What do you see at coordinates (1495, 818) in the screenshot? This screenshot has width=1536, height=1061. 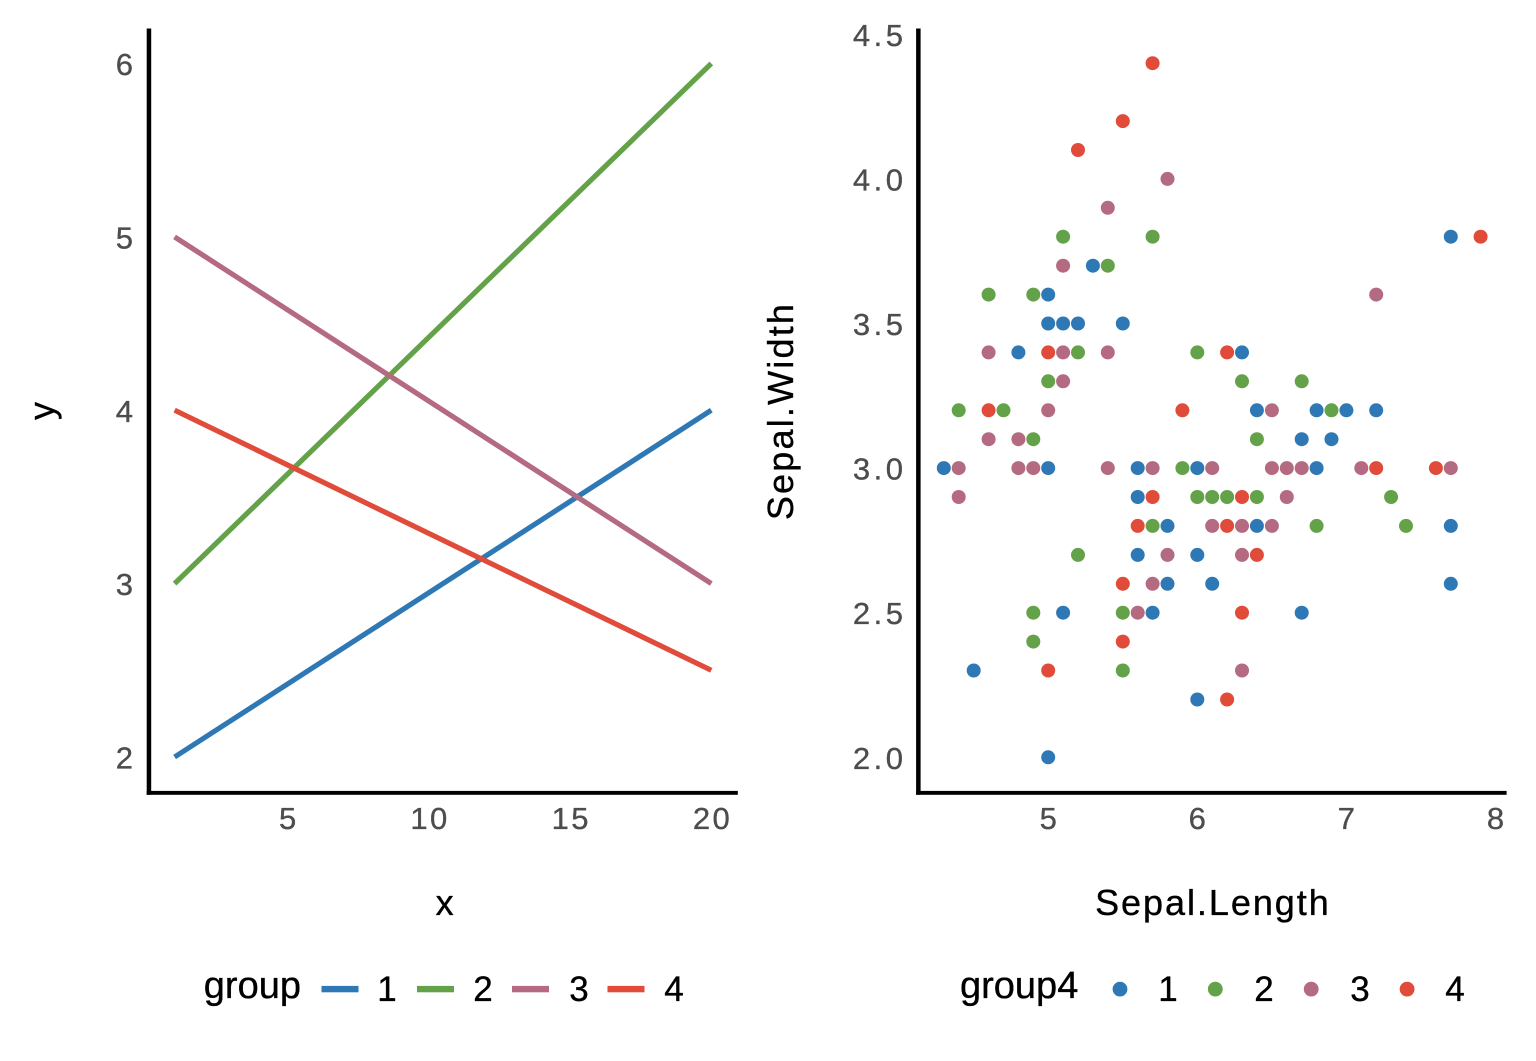 I see `svg-text: 8` at bounding box center [1495, 818].